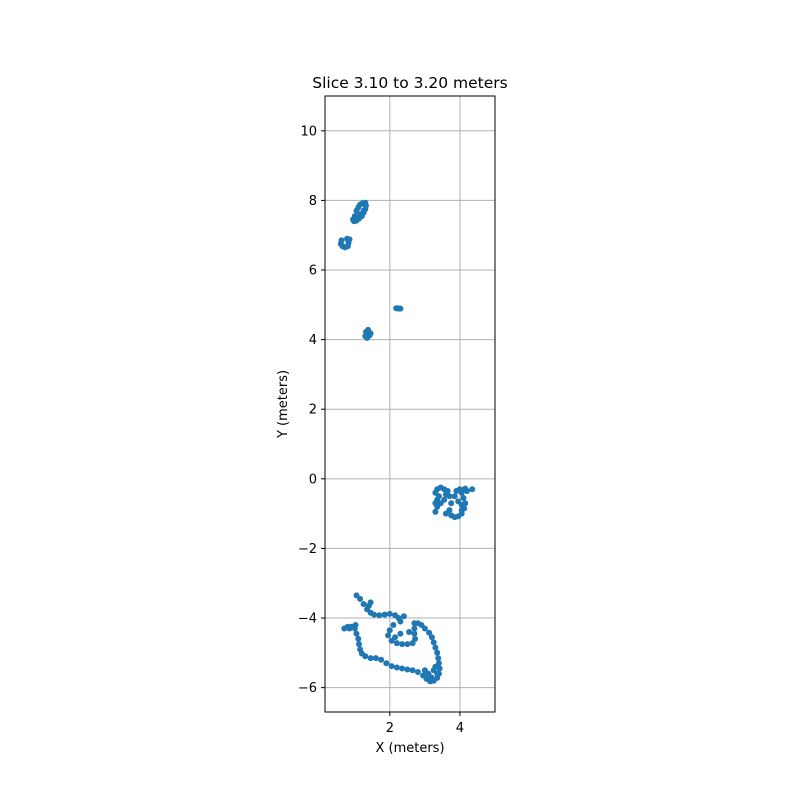 This screenshot has width=800, height=800. What do you see at coordinates (308, 131) in the screenshot?
I see `y-tick-label: 10` at bounding box center [308, 131].